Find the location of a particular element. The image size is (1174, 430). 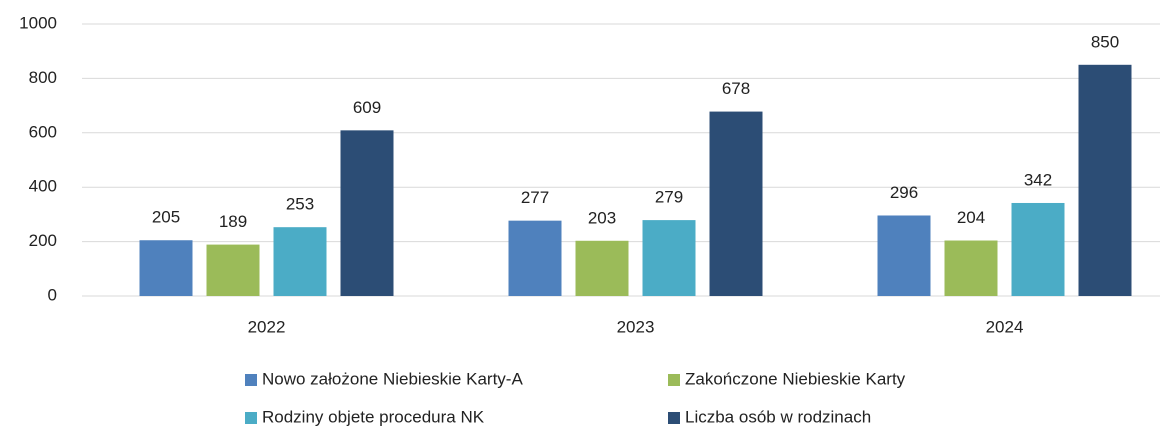

y-tick-label: 200 is located at coordinates (43, 240).